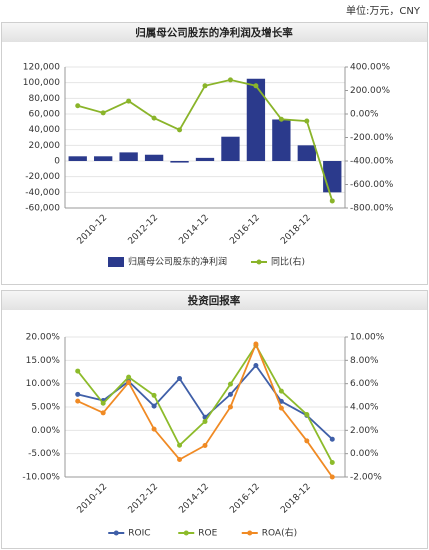 The width and height of the screenshot is (429, 550). I want to click on y-tick-label: 0, so click(57, 162).